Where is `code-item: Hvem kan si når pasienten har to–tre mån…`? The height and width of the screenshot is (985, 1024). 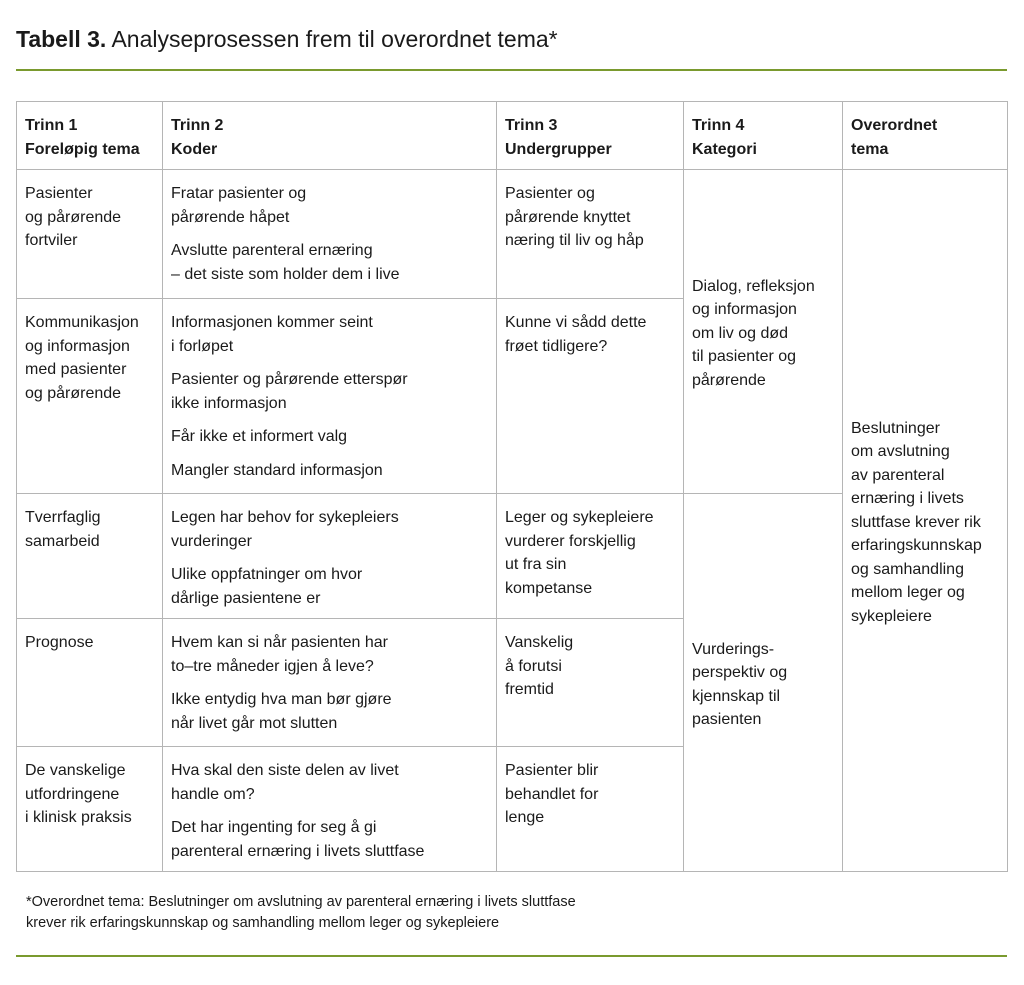 code-item: Hvem kan si når pasienten har to–tre mån… is located at coordinates (279, 654).